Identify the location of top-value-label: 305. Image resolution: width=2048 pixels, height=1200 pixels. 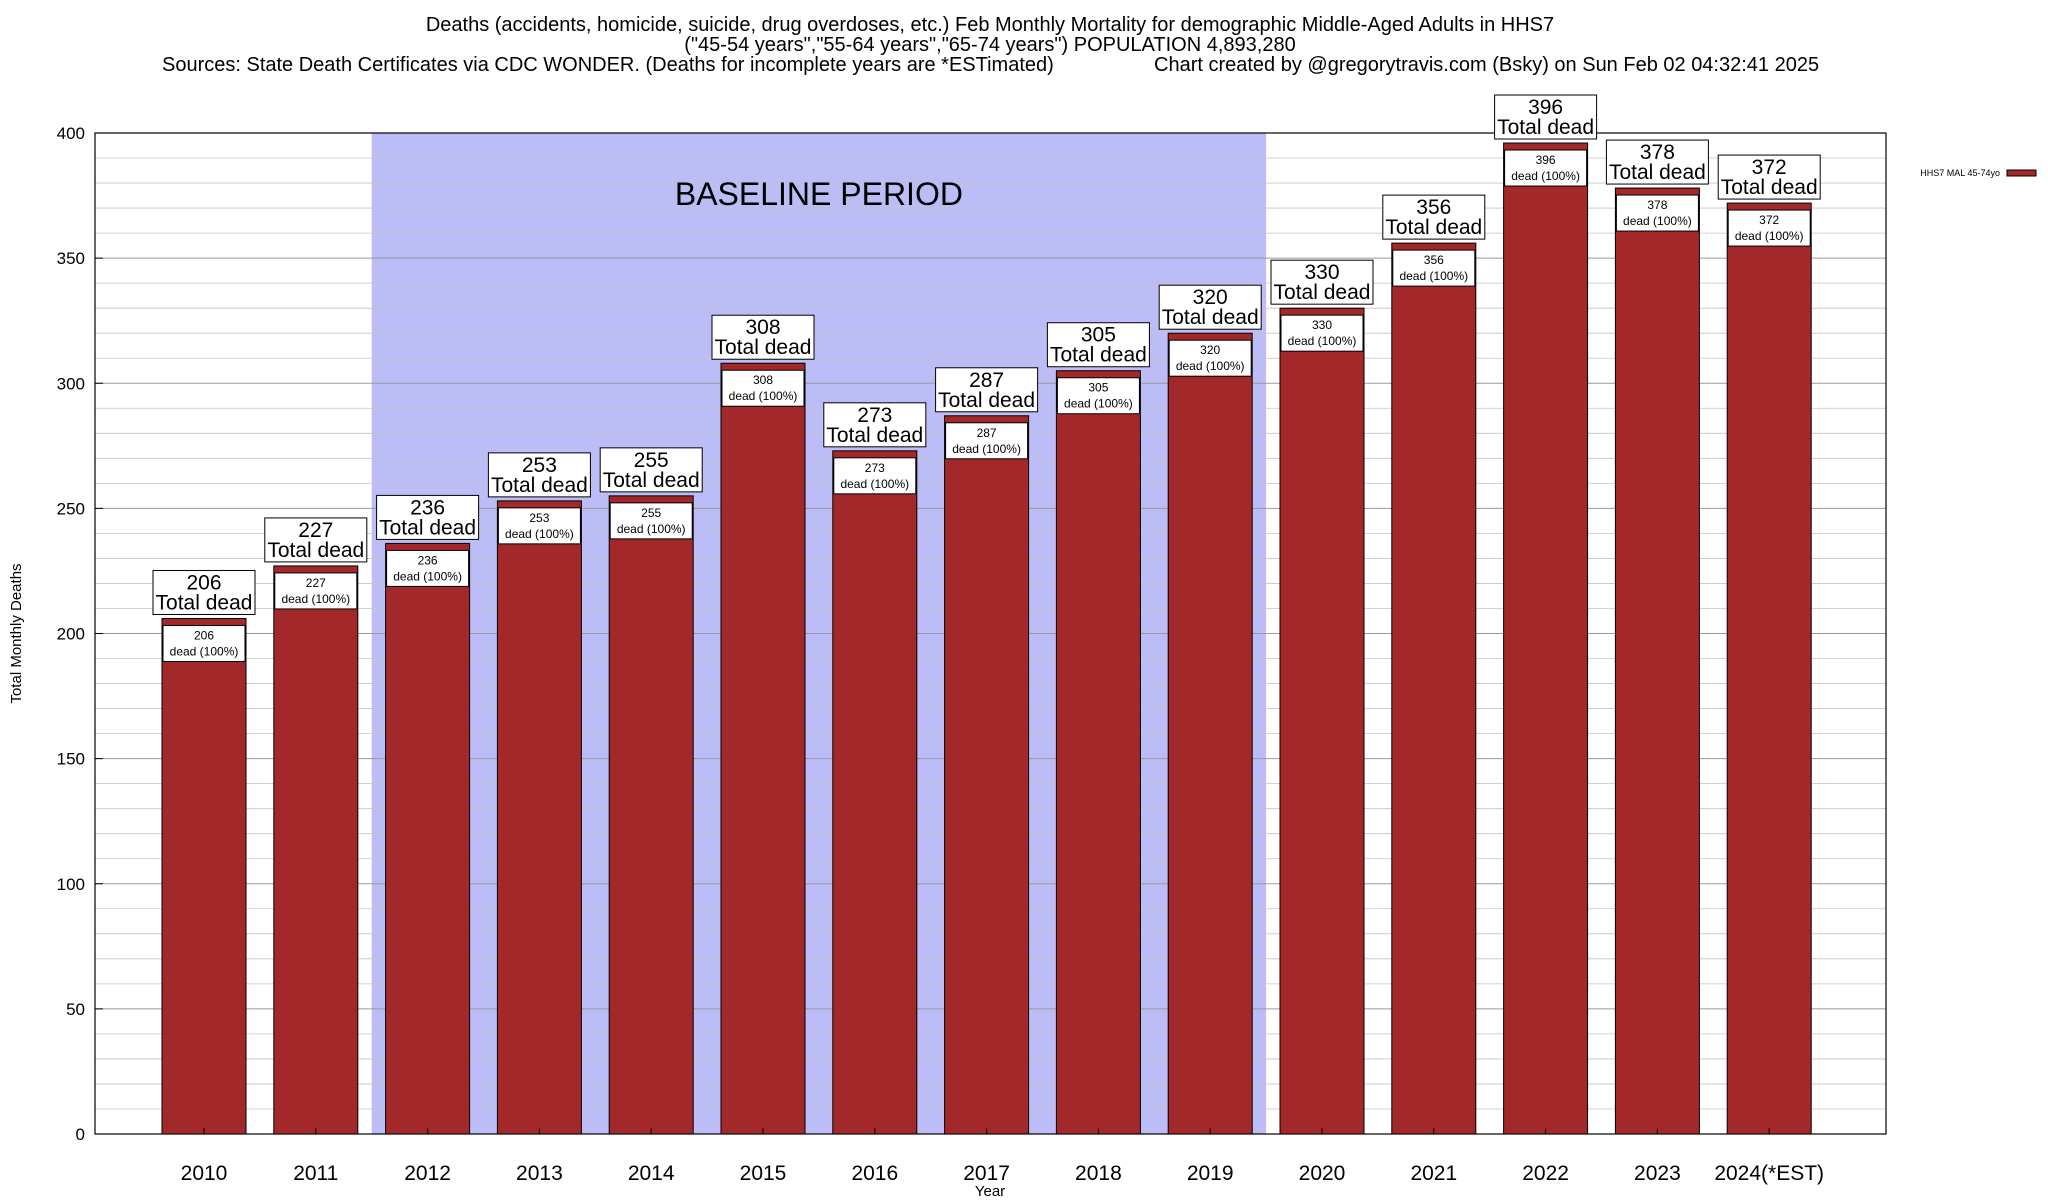
(1098, 335).